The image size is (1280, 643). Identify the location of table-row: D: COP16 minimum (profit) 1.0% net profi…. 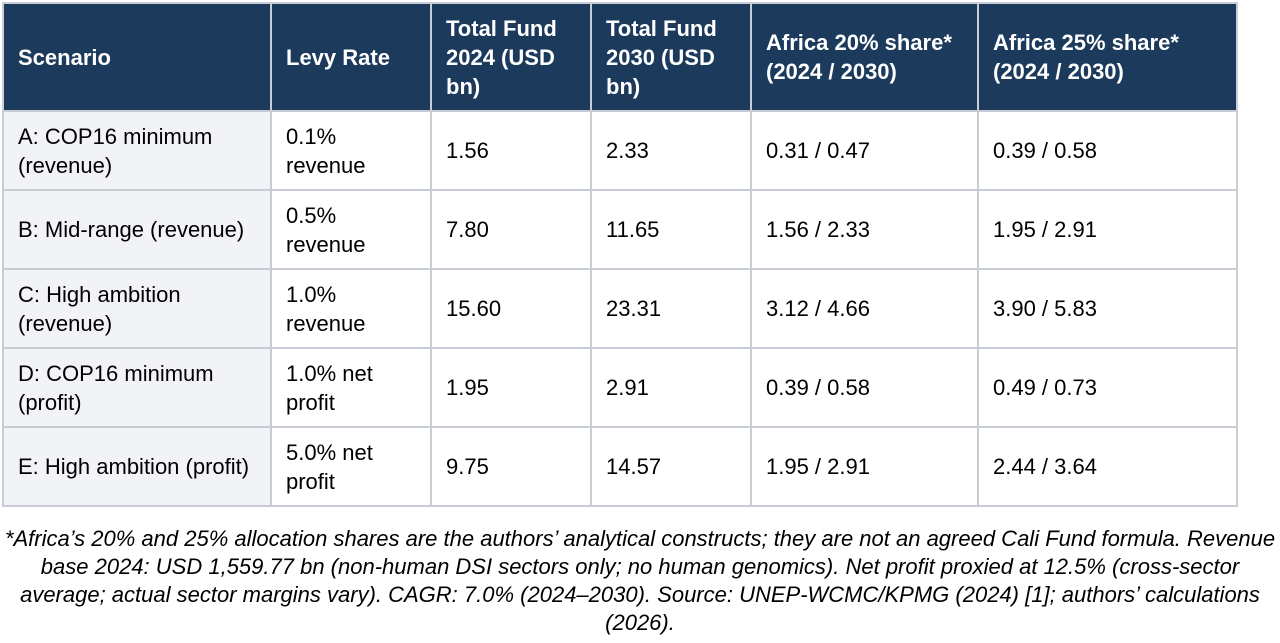
(620, 387).